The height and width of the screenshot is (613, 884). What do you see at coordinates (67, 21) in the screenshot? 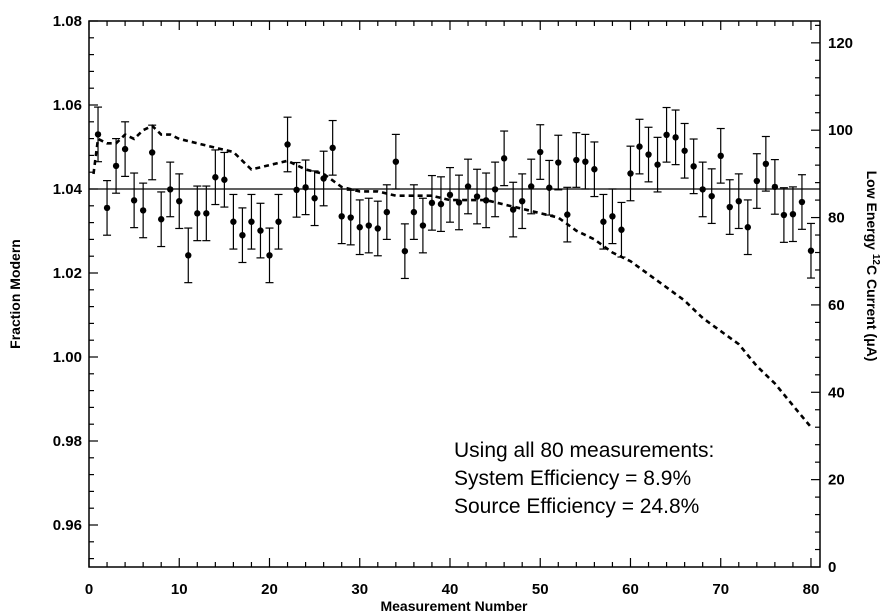
I see `y-tick-label: 1.08` at bounding box center [67, 21].